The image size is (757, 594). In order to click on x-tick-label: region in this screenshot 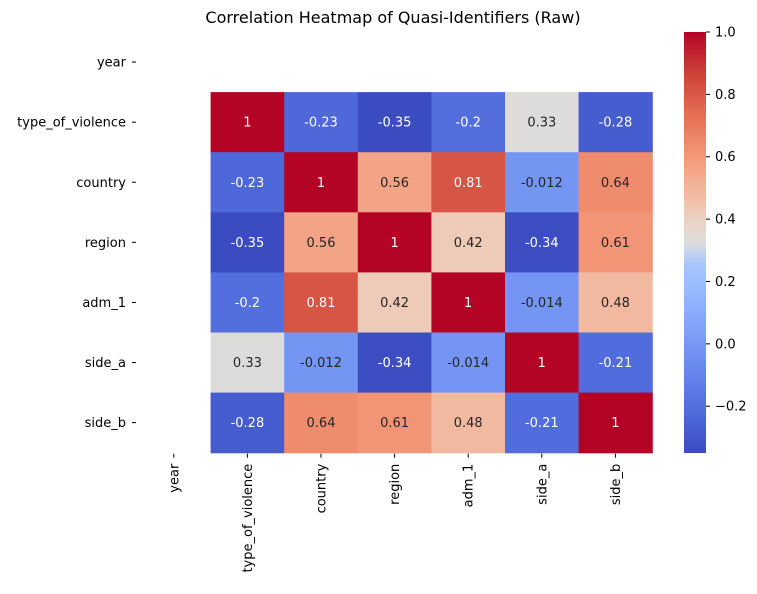, I will do `click(395, 484)`.